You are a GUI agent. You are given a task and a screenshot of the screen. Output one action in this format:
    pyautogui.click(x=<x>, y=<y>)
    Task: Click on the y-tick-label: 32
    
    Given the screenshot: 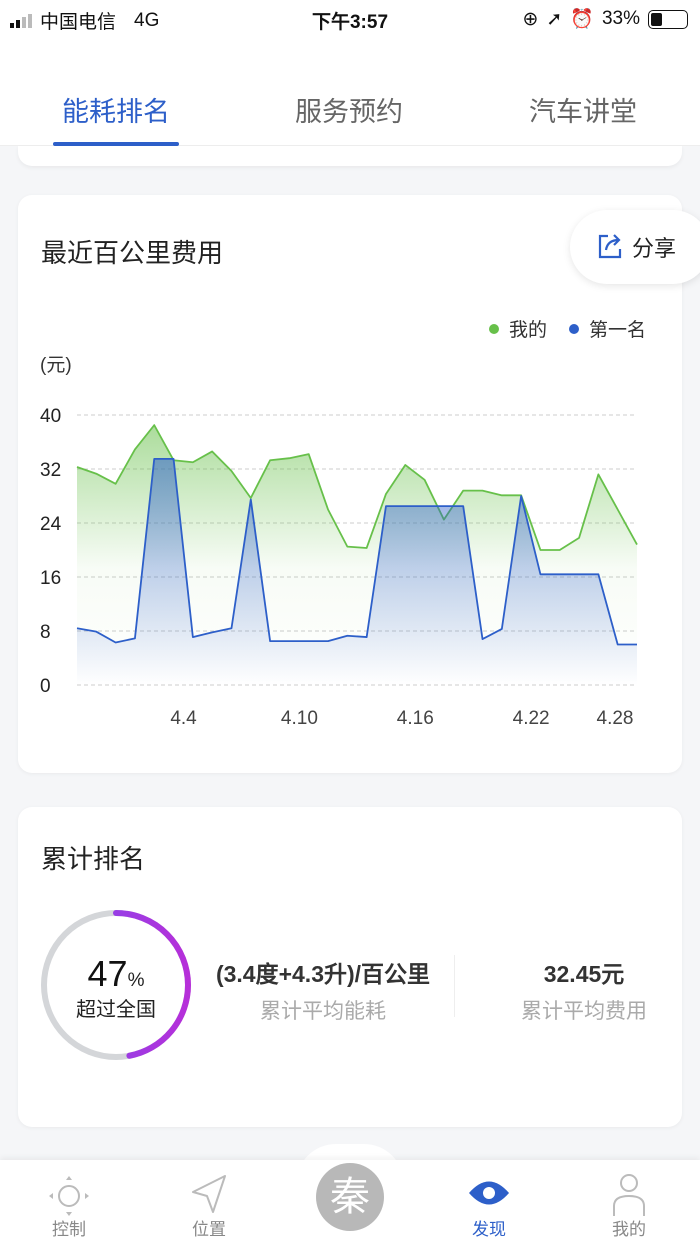 What is the action you would take?
    pyautogui.click(x=50, y=470)
    